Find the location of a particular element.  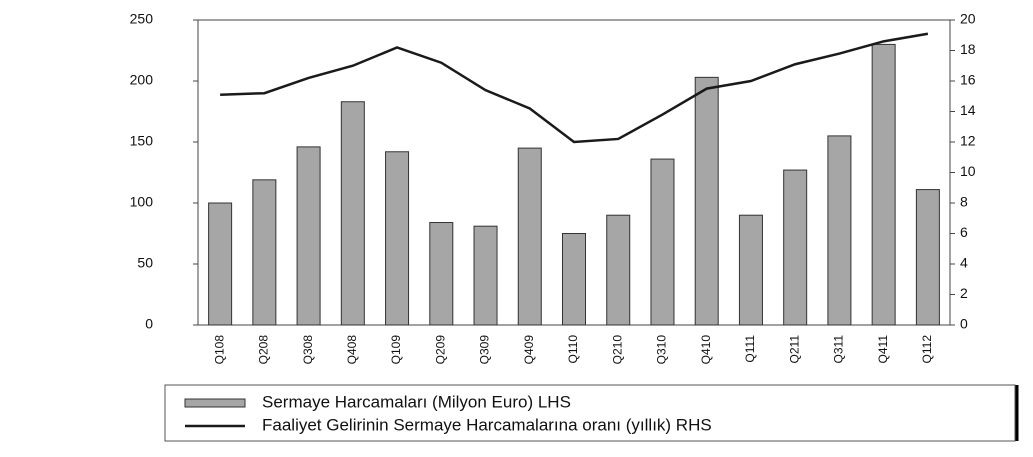

y-tick-label: 150 is located at coordinates (142, 141).